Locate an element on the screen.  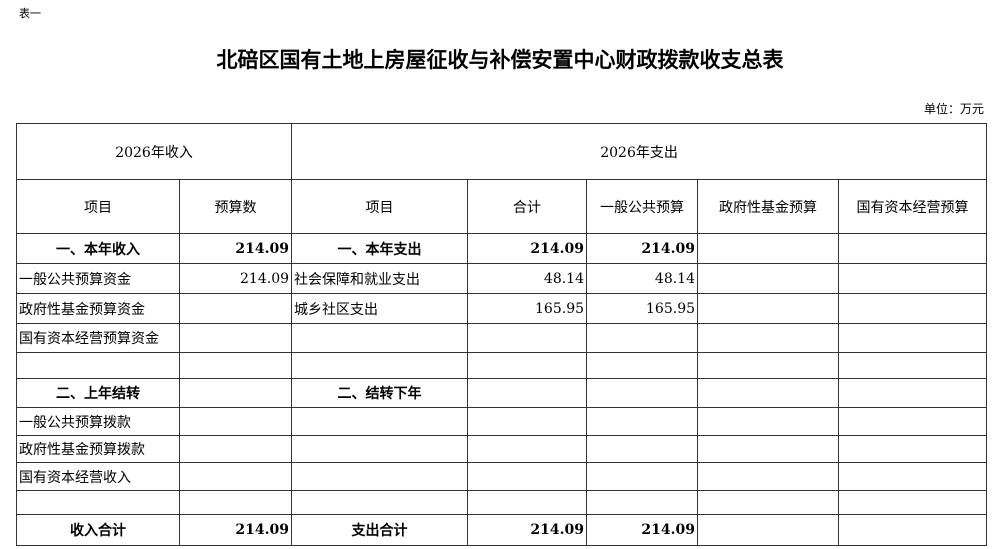
unit-label: 单位：万元 is located at coordinates (953, 109).